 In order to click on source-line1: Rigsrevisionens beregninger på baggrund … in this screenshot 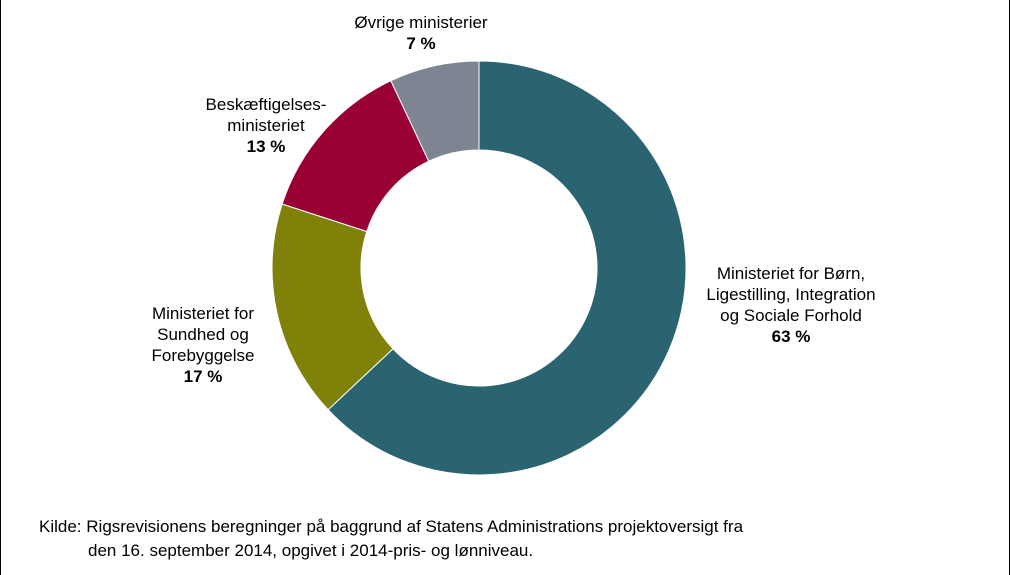, I will do `click(415, 526)`.